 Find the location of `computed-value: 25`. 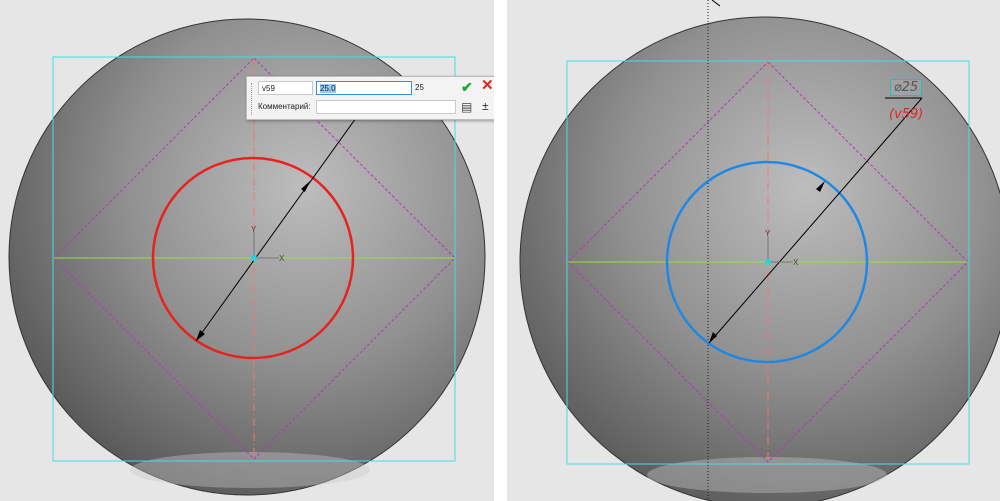

computed-value: 25 is located at coordinates (419, 87).